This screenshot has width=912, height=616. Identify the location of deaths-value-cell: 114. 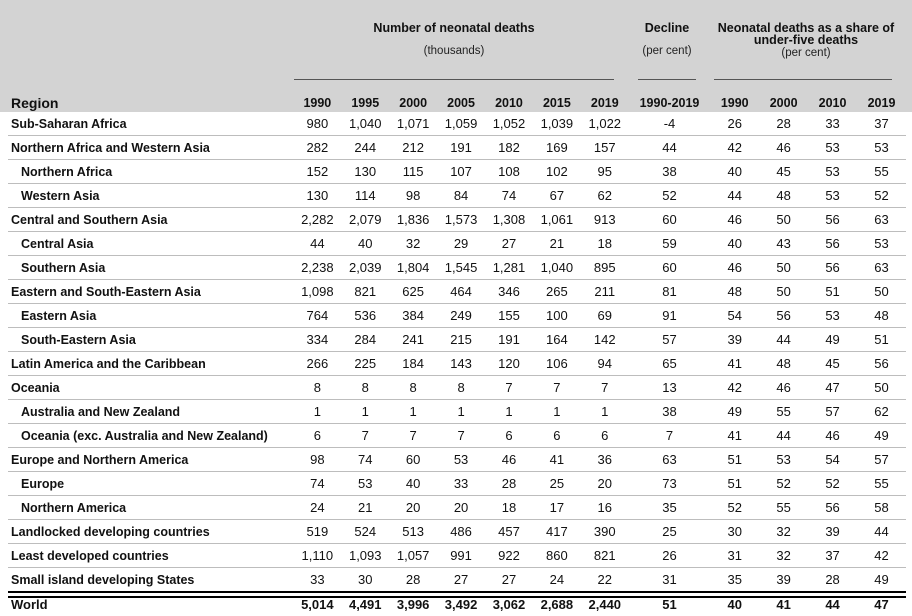
(365, 195).